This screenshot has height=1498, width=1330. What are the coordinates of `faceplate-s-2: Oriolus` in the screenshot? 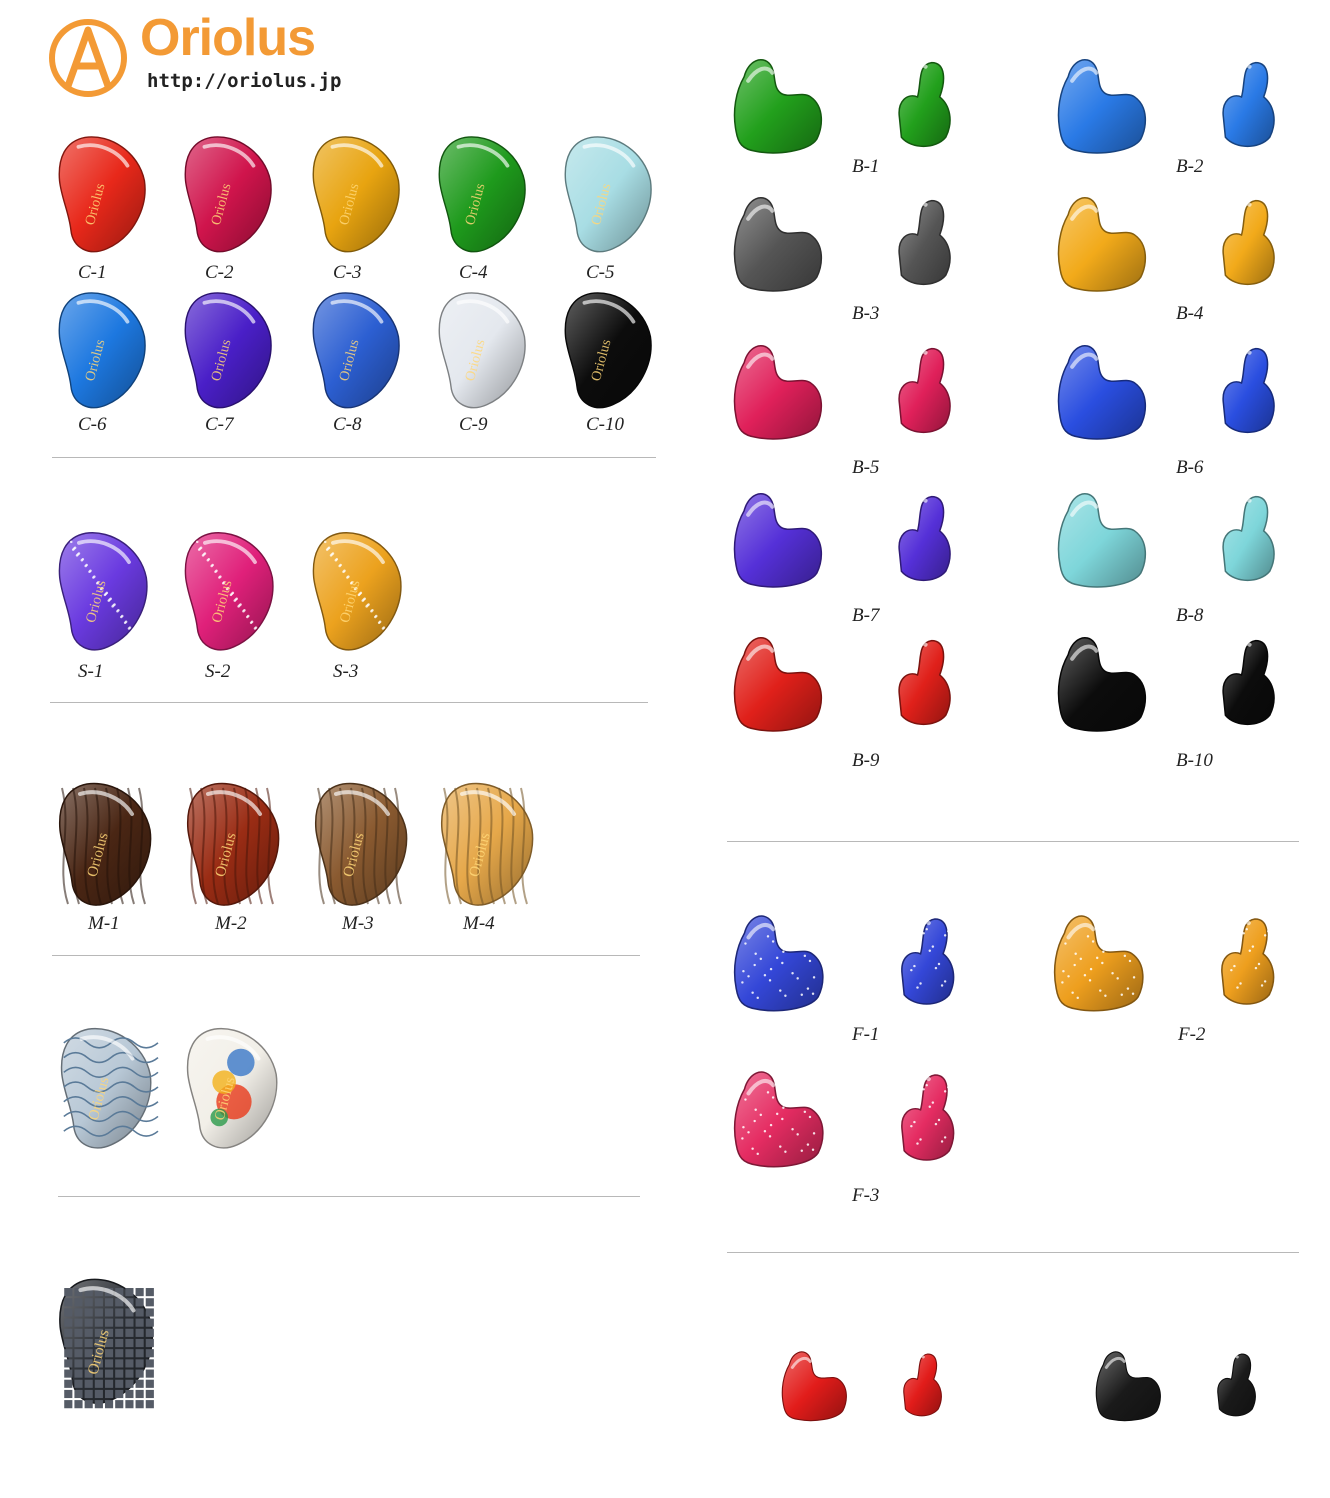 It's located at (229, 591).